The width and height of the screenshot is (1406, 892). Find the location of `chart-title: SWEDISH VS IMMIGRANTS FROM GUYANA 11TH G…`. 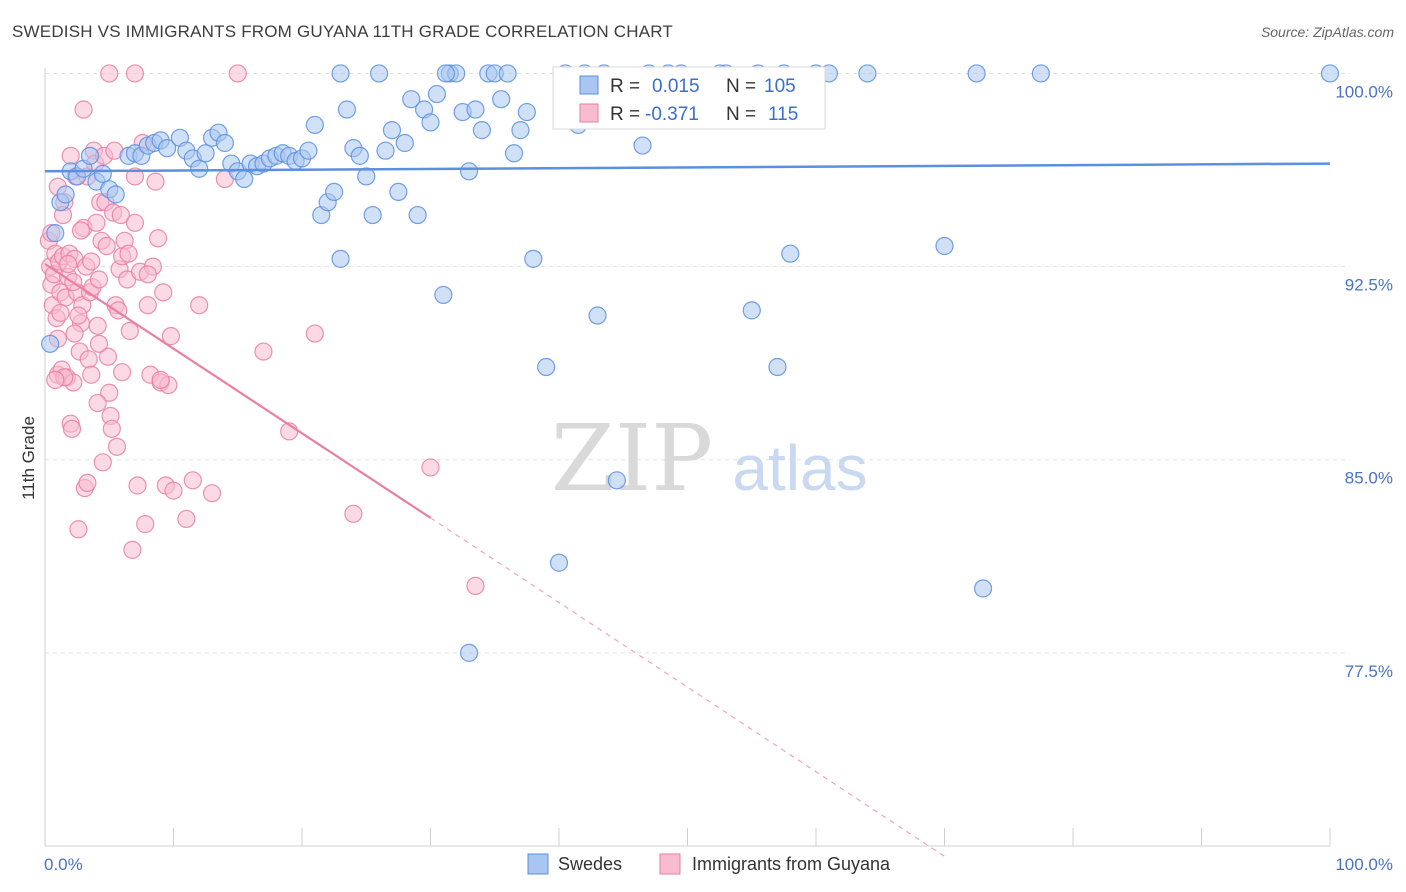

chart-title: SWEDISH VS IMMIGRANTS FROM GUYANA 11TH G… is located at coordinates (342, 31).